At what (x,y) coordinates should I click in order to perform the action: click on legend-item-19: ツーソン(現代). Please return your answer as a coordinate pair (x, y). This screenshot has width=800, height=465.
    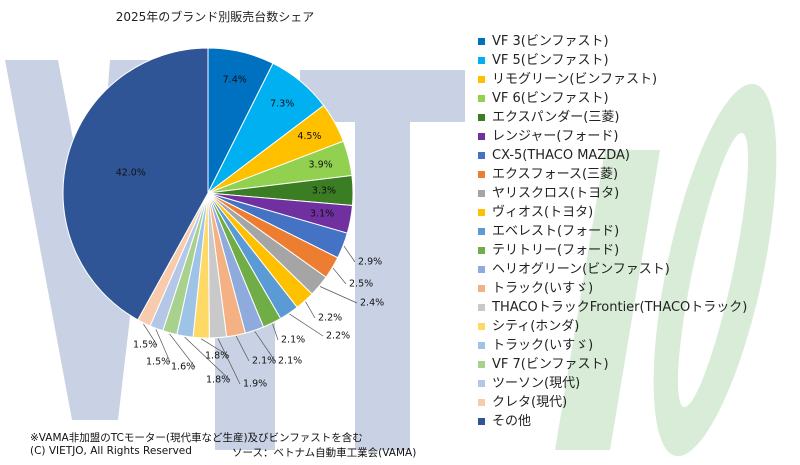
    Looking at the image, I should click on (612, 383).